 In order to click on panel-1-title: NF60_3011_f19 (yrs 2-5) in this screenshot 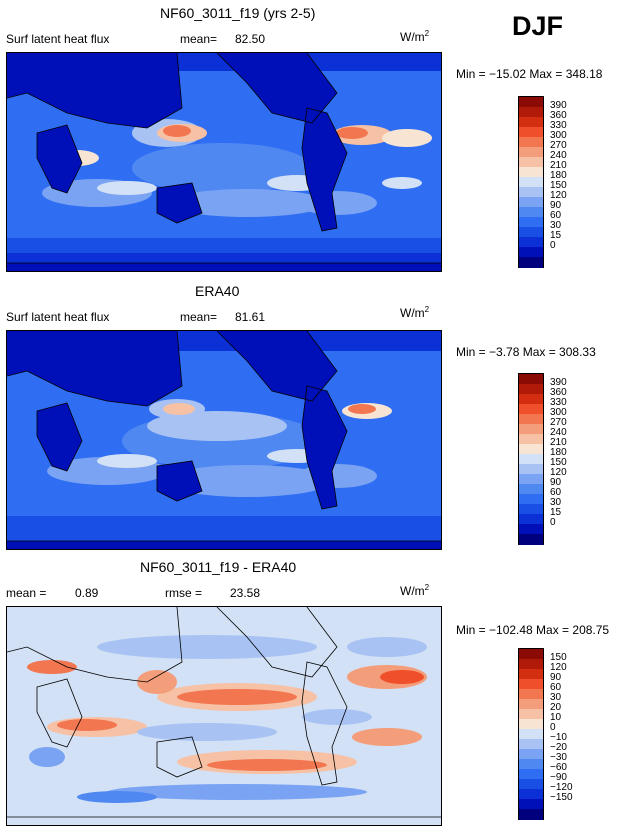, I will do `click(238, 13)`.